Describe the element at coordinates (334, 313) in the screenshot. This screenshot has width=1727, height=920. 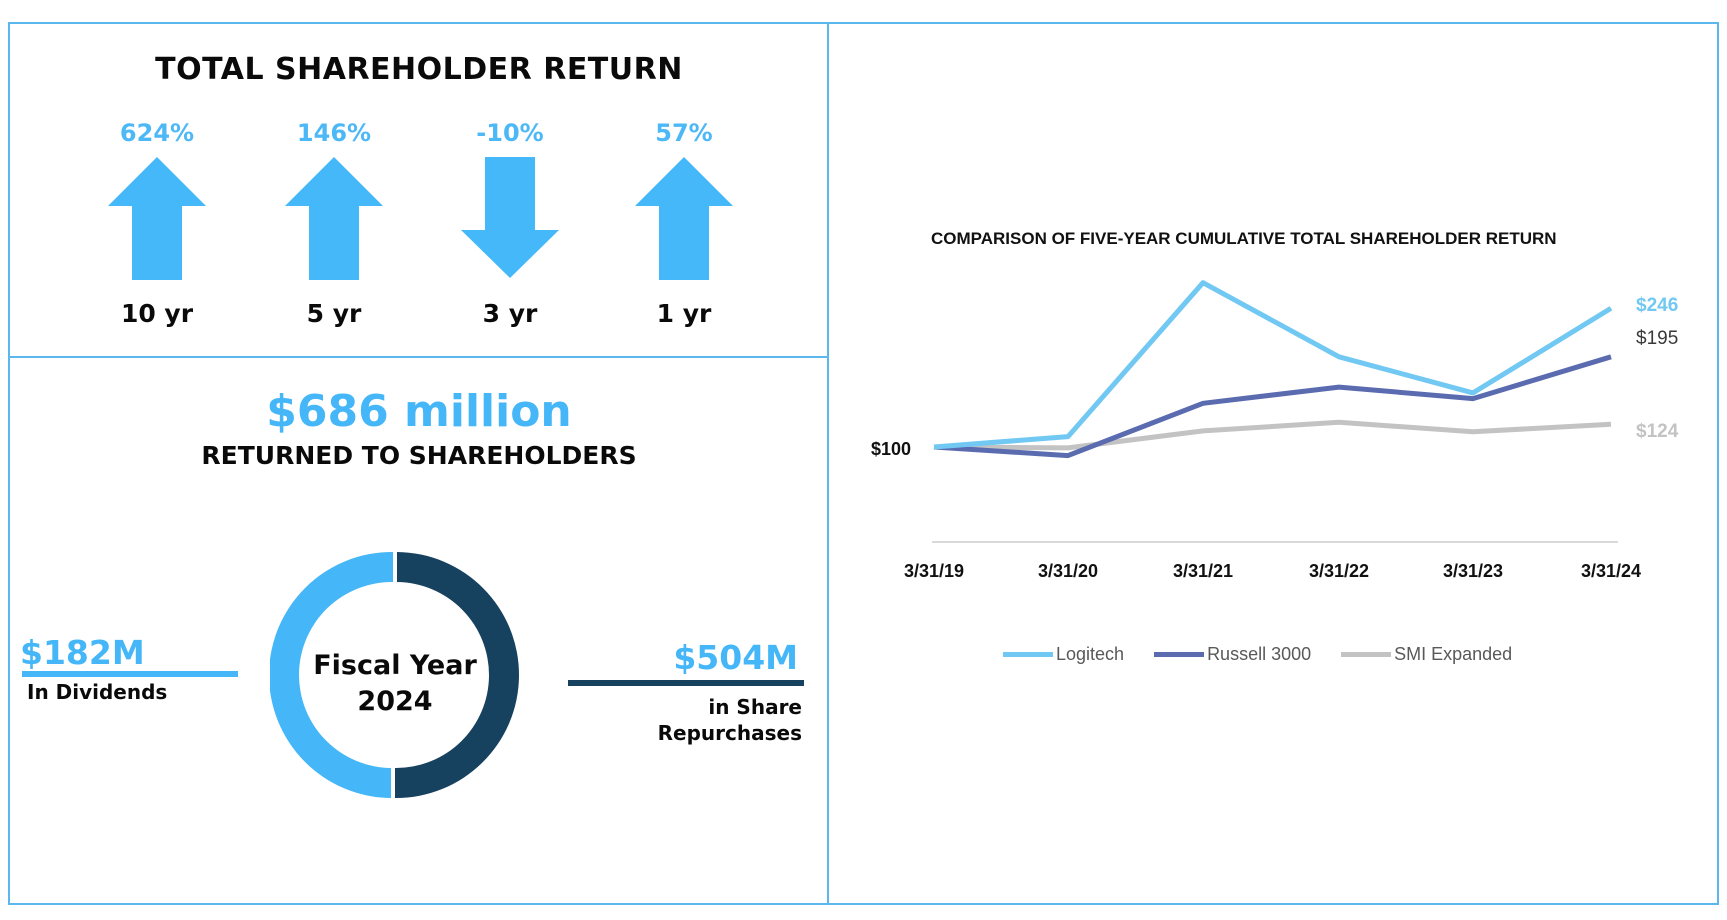
I see `tsr-period-1: 5 yr` at that location.